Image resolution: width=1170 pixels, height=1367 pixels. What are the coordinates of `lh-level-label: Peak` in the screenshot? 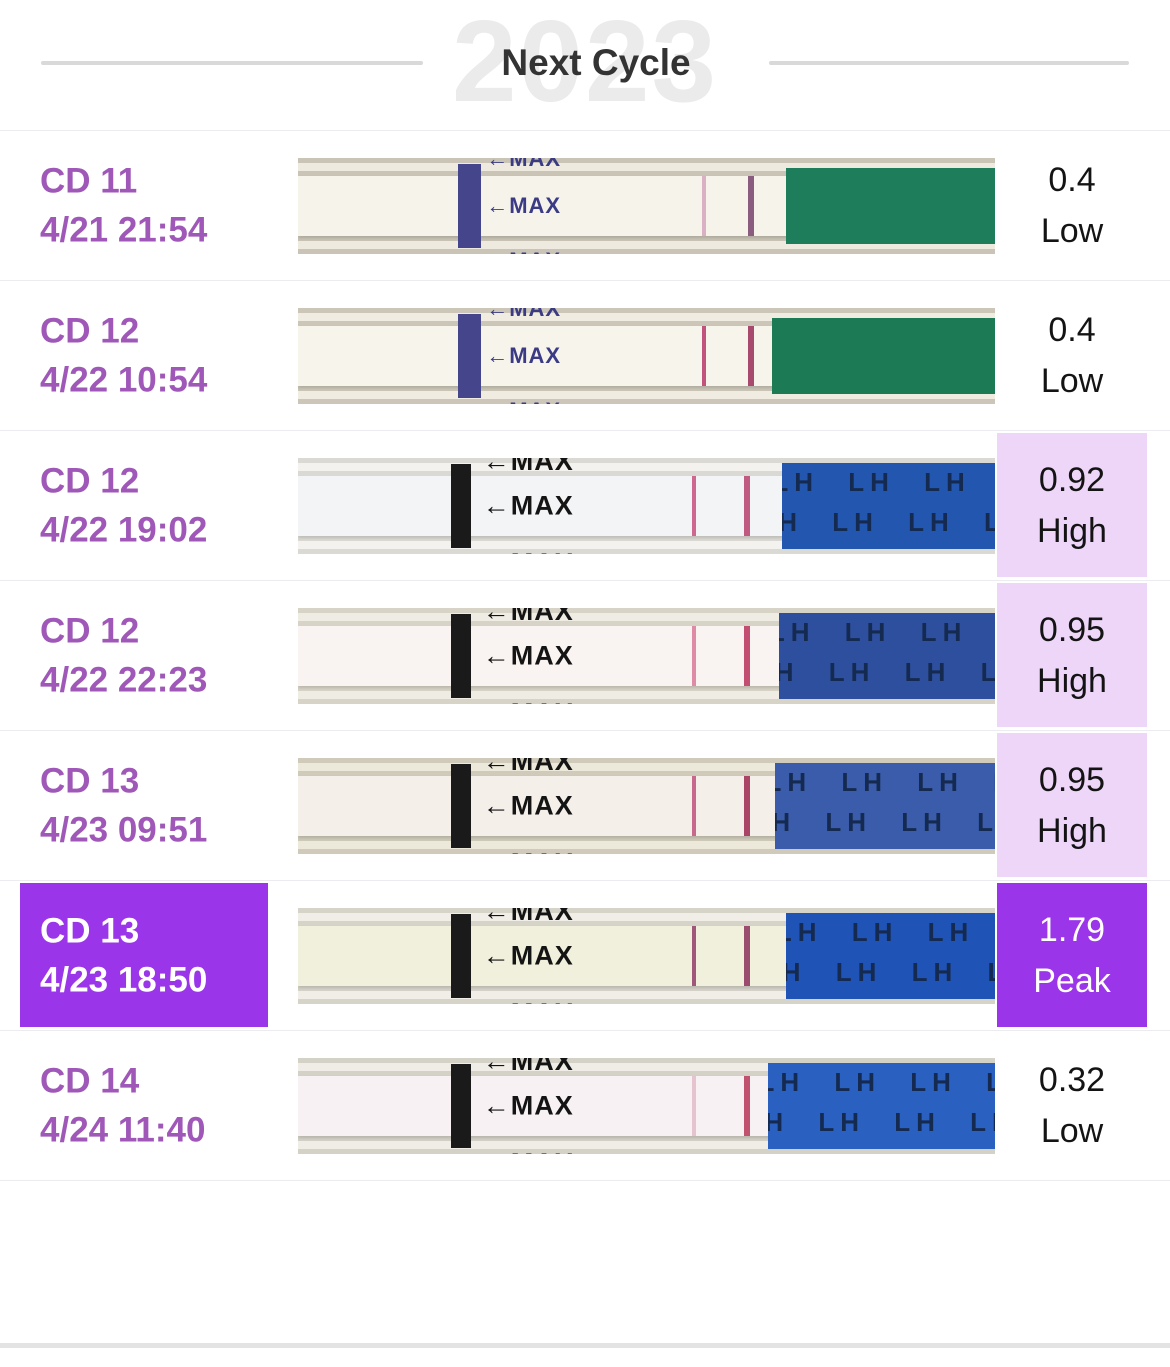 It's located at (1072, 980).